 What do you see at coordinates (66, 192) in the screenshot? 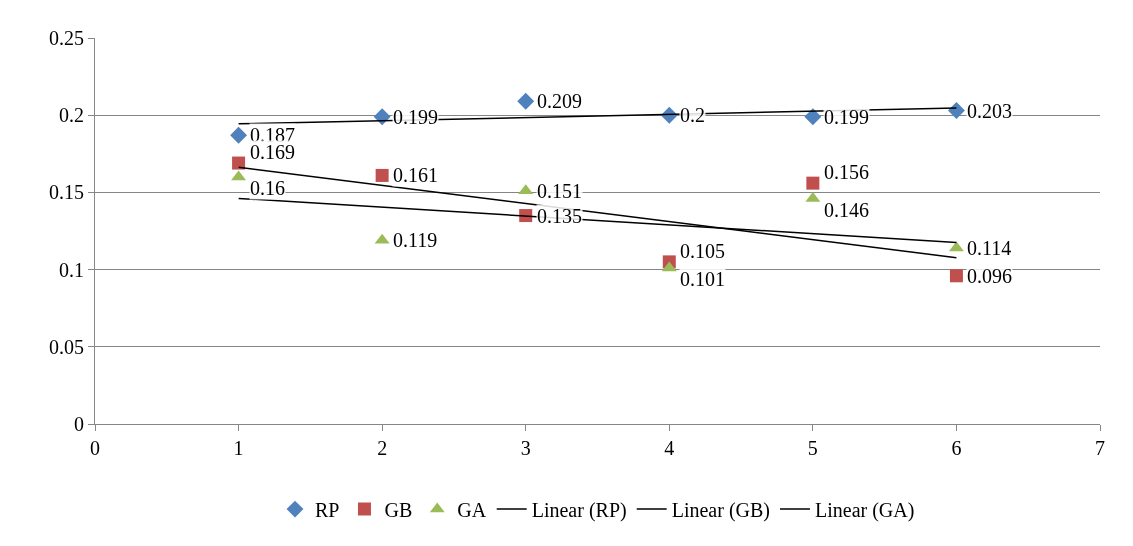
I see `y-tick-label: 0.15` at bounding box center [66, 192].